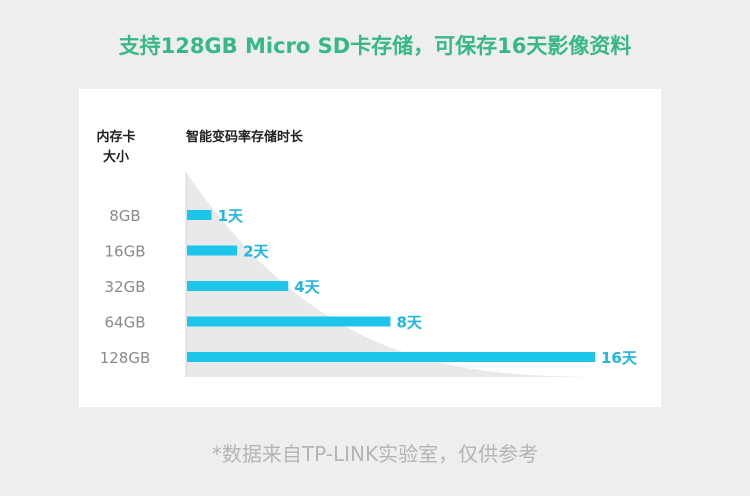 The height and width of the screenshot is (496, 750). What do you see at coordinates (410, 323) in the screenshot?
I see `value-label-64gb: 8天` at bounding box center [410, 323].